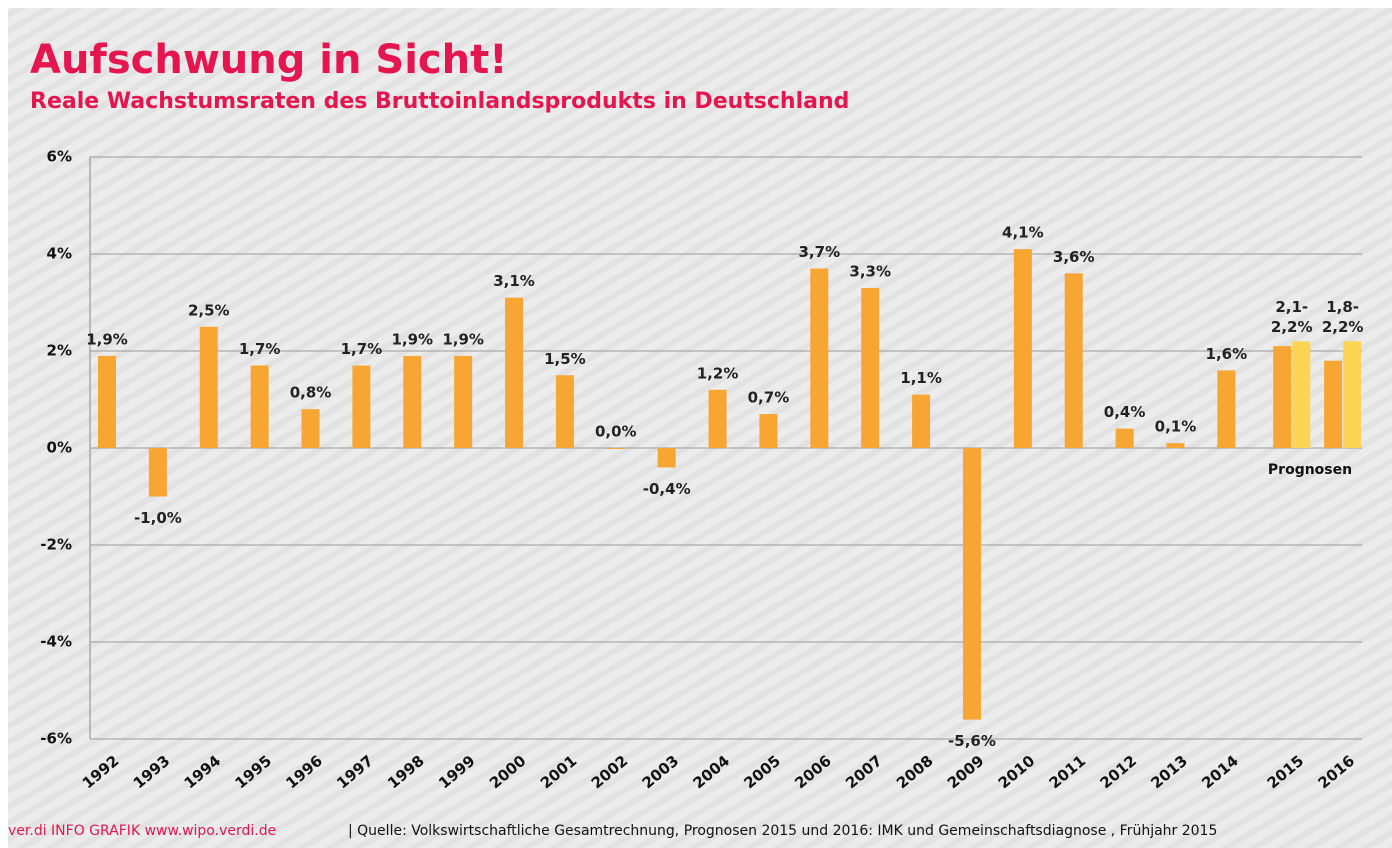  Describe the element at coordinates (1023, 233) in the screenshot. I see `value-label: 4,1%` at that location.